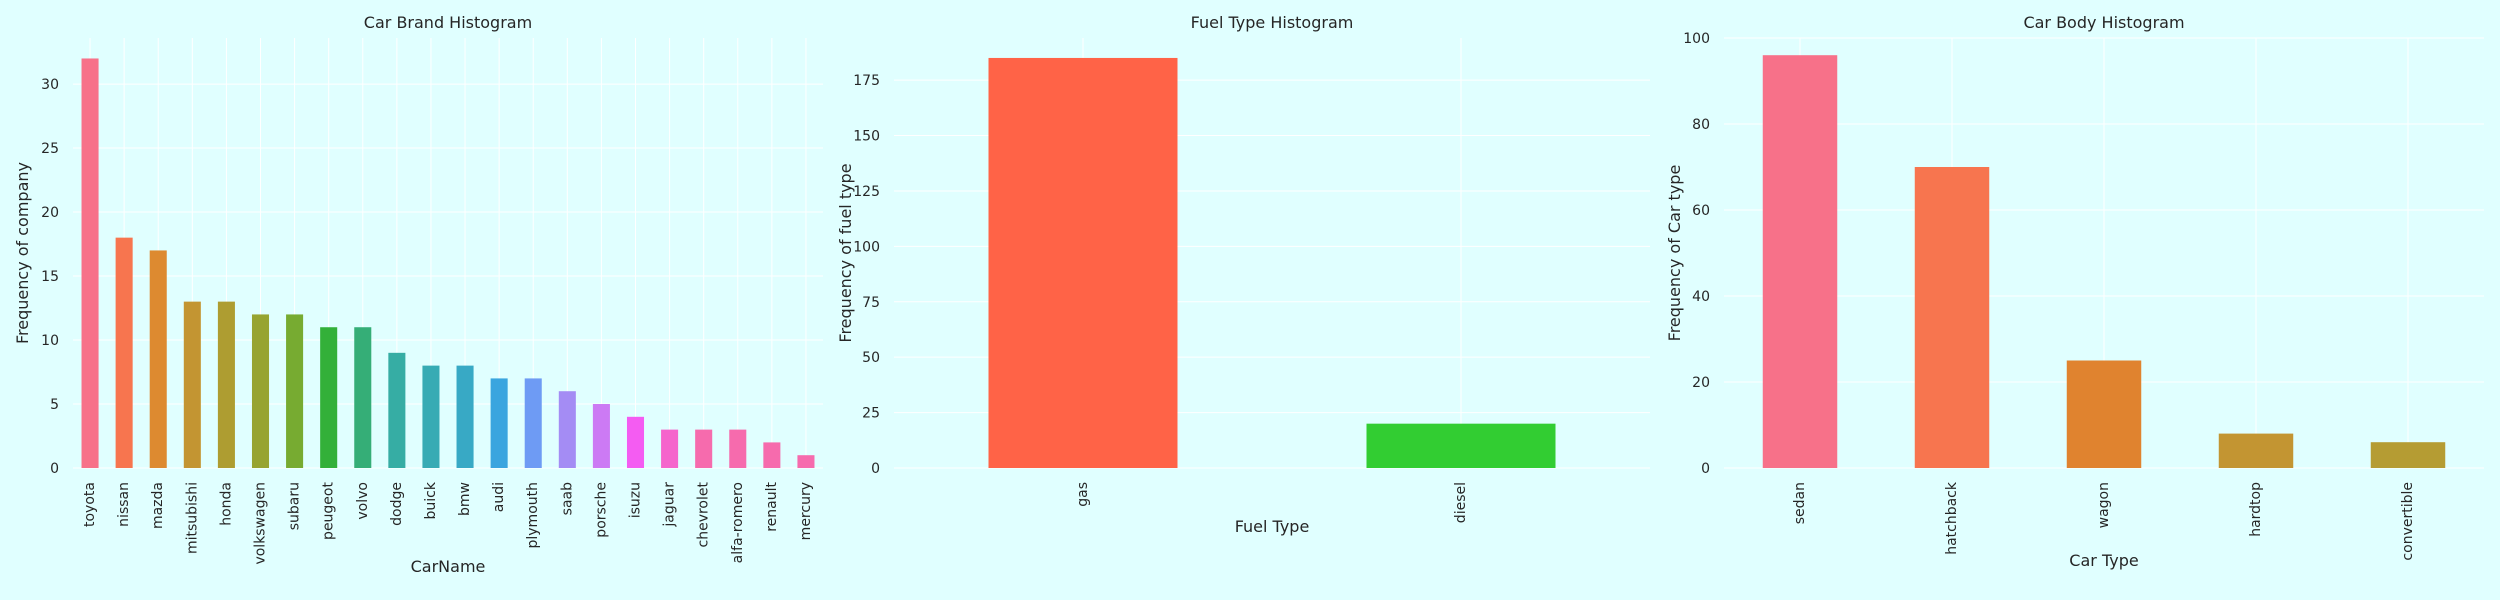 Image resolution: width=2500 pixels, height=600 pixels. What do you see at coordinates (1461, 502) in the screenshot?
I see `x-tick-label: diesel` at bounding box center [1461, 502].